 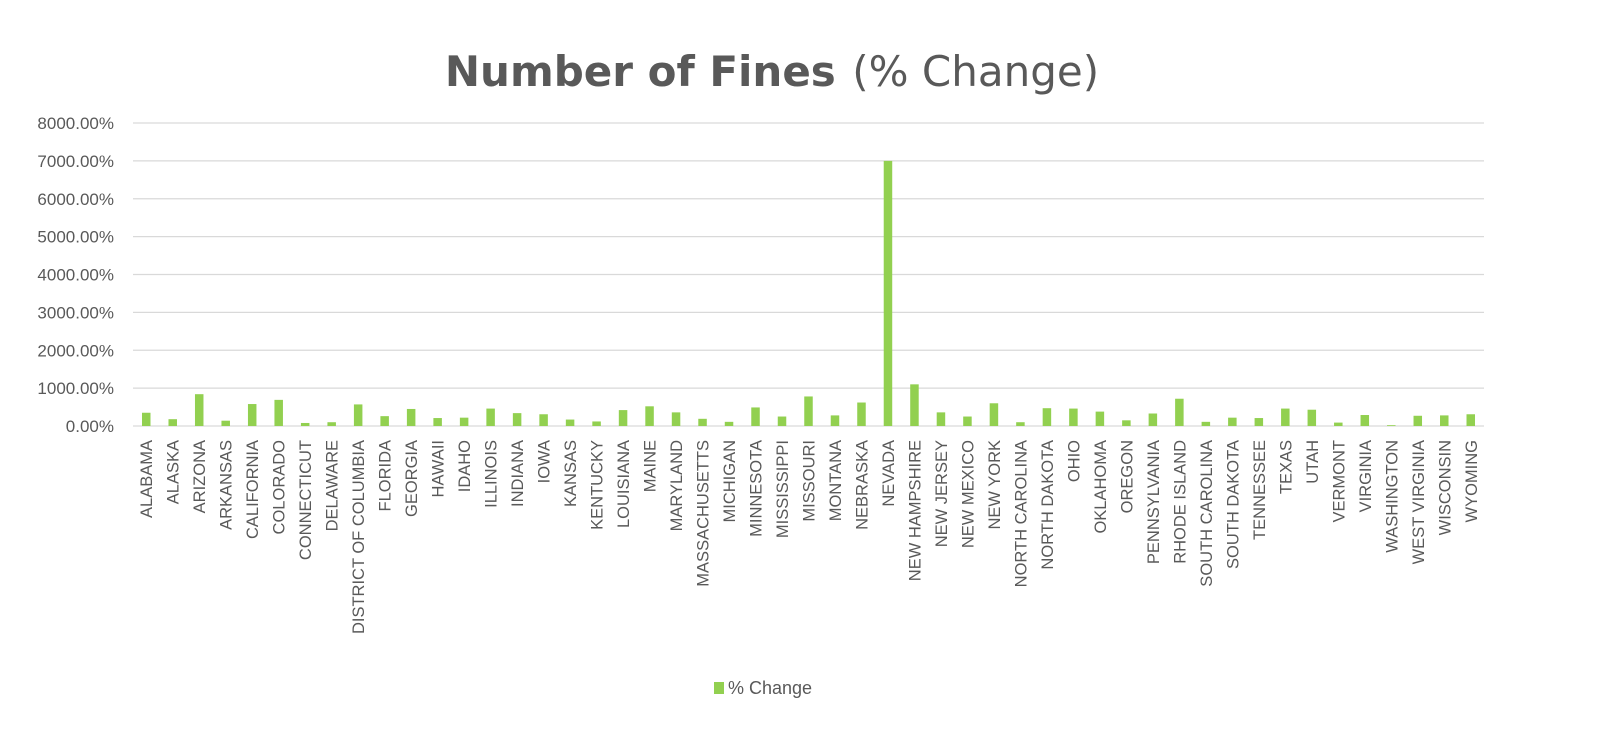 I want to click on chart-title: Number of Fines (% Change), so click(x=772, y=71).